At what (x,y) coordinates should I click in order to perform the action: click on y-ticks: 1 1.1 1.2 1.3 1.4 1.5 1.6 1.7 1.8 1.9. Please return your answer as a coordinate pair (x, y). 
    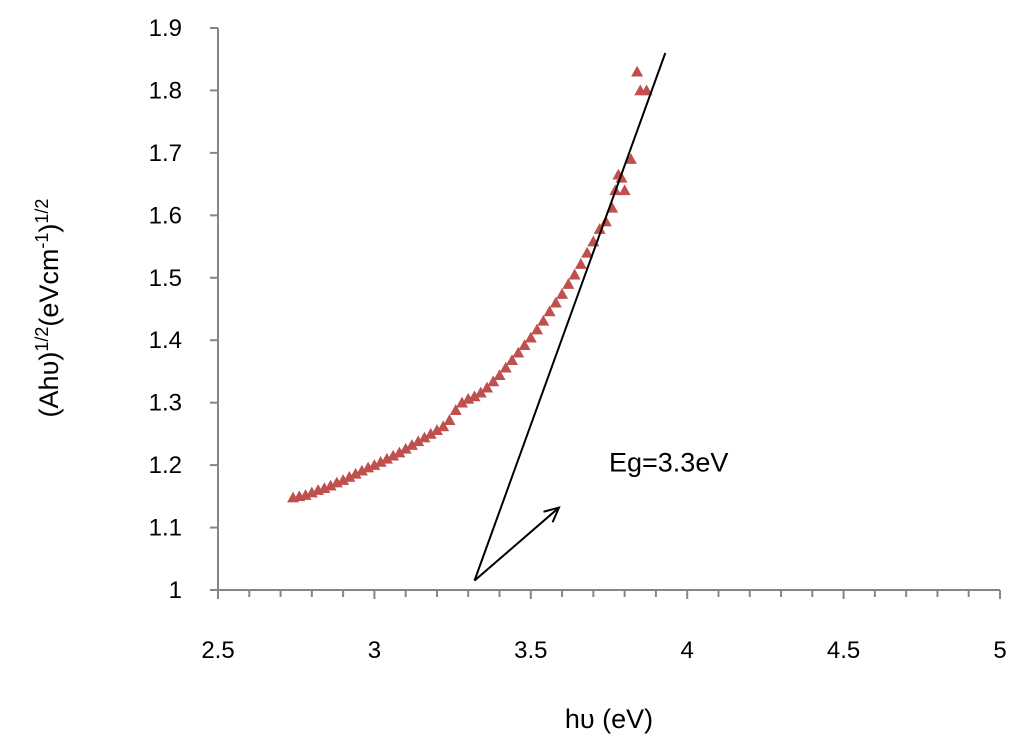
    Looking at the image, I should click on (183, 309).